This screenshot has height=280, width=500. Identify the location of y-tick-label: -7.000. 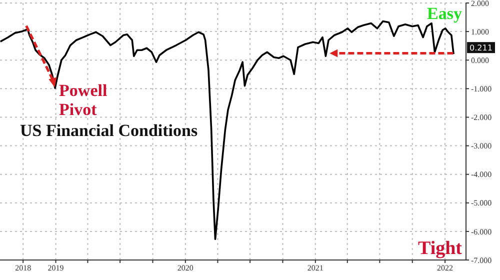
(481, 260).